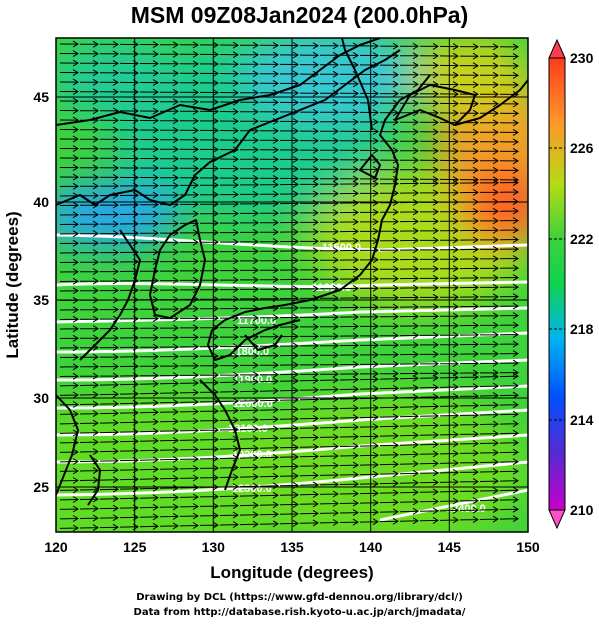 The height and width of the screenshot is (625, 599). Describe the element at coordinates (466, 509) in the screenshot. I see `contour-label: 12400.0` at that location.